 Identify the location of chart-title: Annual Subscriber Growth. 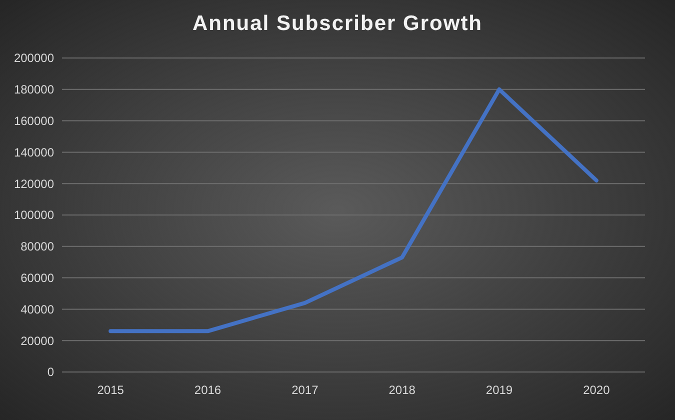
(337, 23).